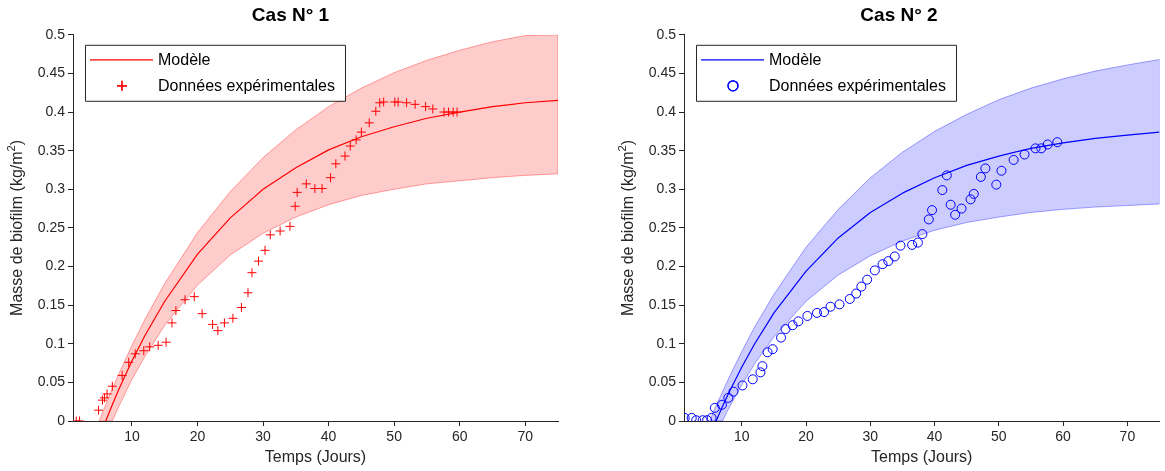 The width and height of the screenshot is (1165, 471). Describe the element at coordinates (857, 86) in the screenshot. I see `legend-label: Données expérimentales` at that location.